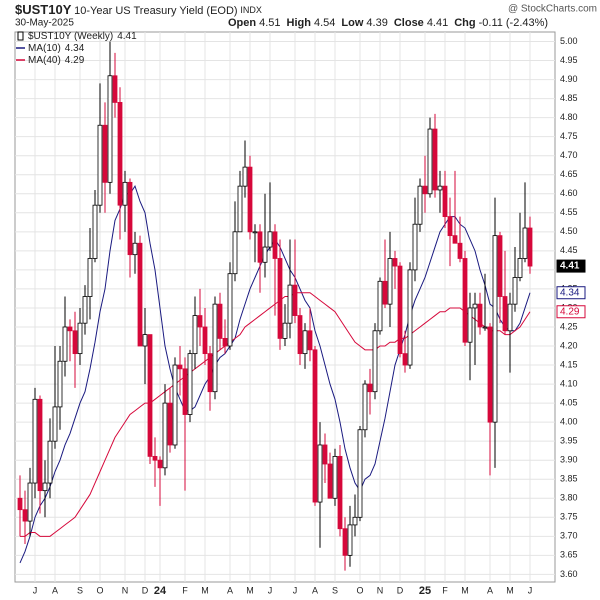 The width and height of the screenshot is (600, 600). I want to click on y-tick-label: 4.55, so click(569, 212).